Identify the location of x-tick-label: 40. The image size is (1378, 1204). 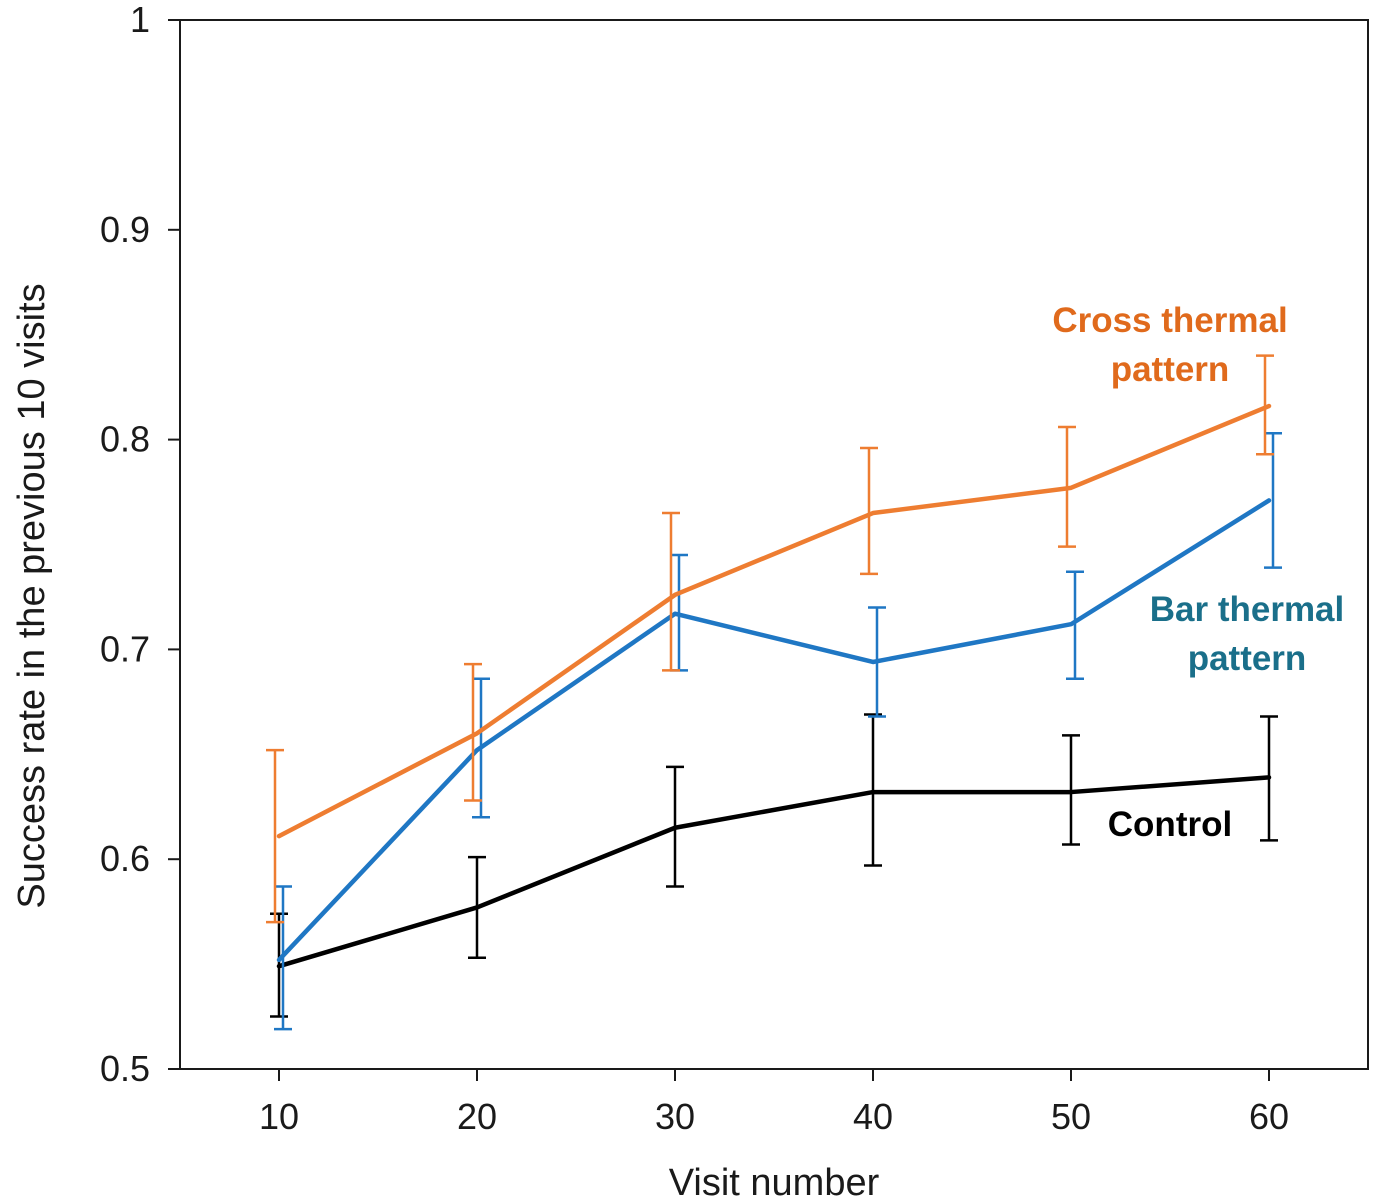
(873, 1116).